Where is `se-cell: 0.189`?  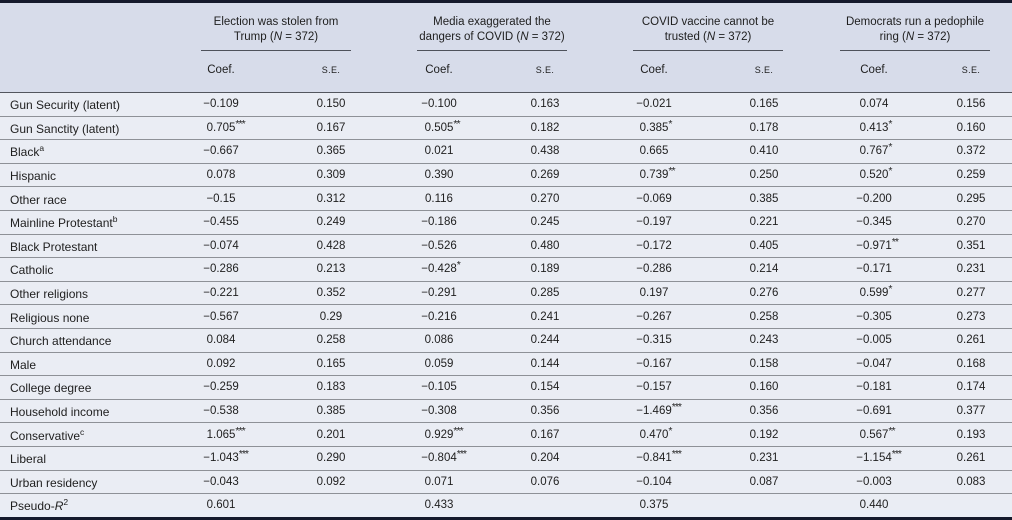
se-cell: 0.189 is located at coordinates (545, 269).